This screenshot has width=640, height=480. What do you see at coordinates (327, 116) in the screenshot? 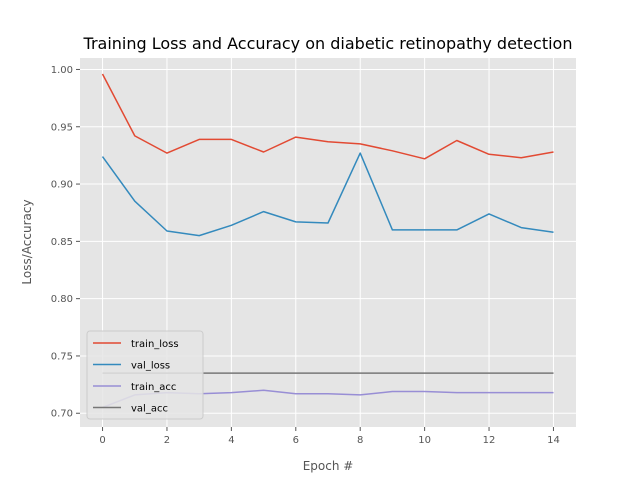
I see `series-line-train-loss` at bounding box center [327, 116].